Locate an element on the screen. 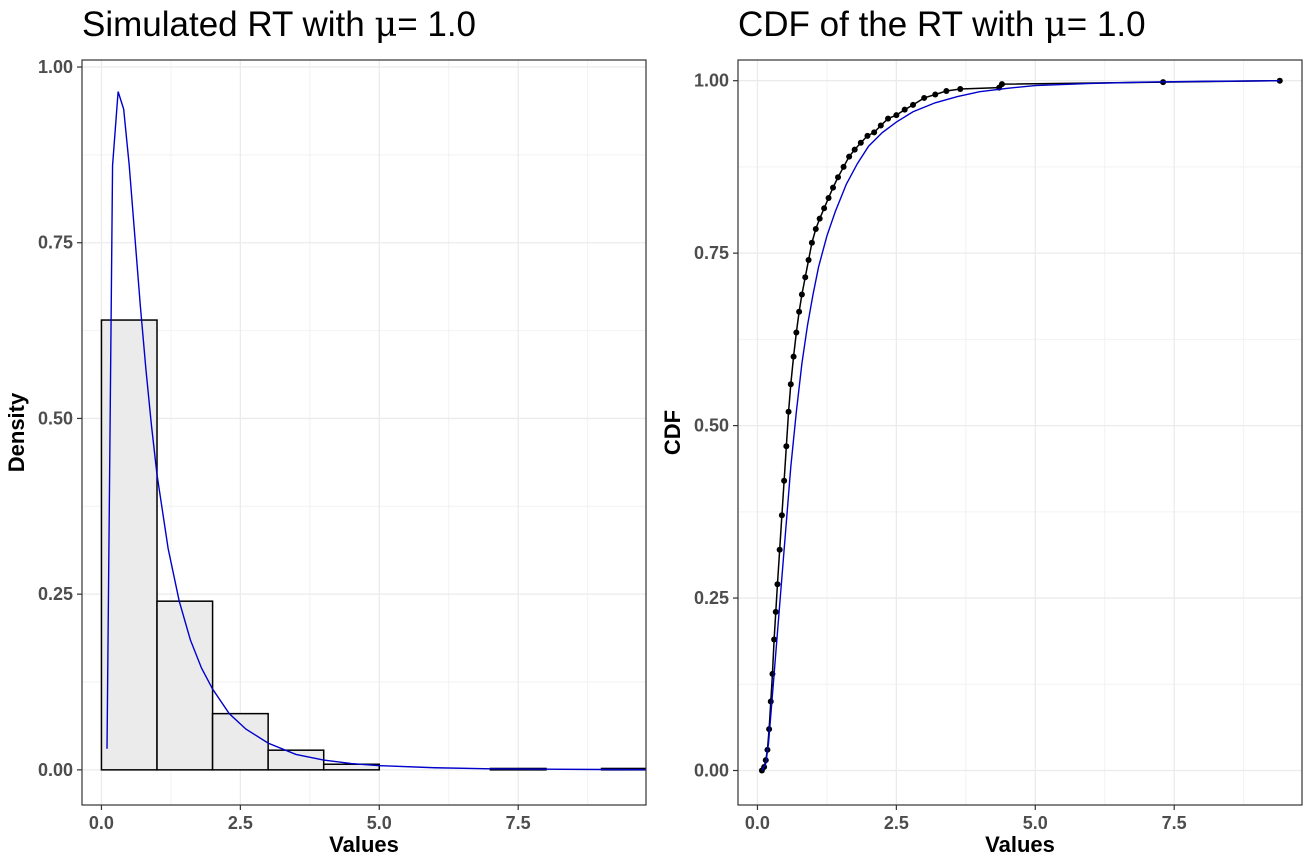 This screenshot has width=1310, height=867. cdf-x-axis-label: Values is located at coordinates (1020, 844).